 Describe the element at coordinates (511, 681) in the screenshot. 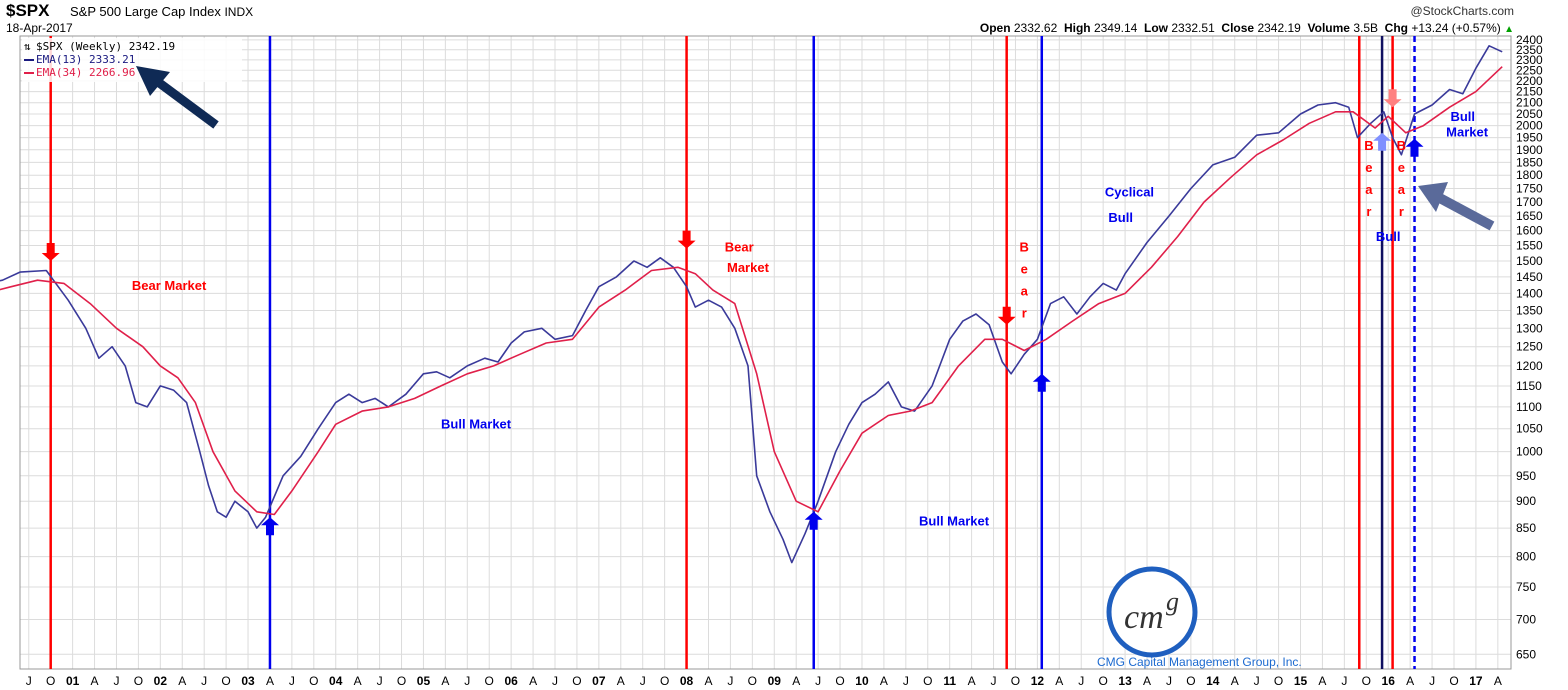

I see `x-tick-year: 06` at that location.